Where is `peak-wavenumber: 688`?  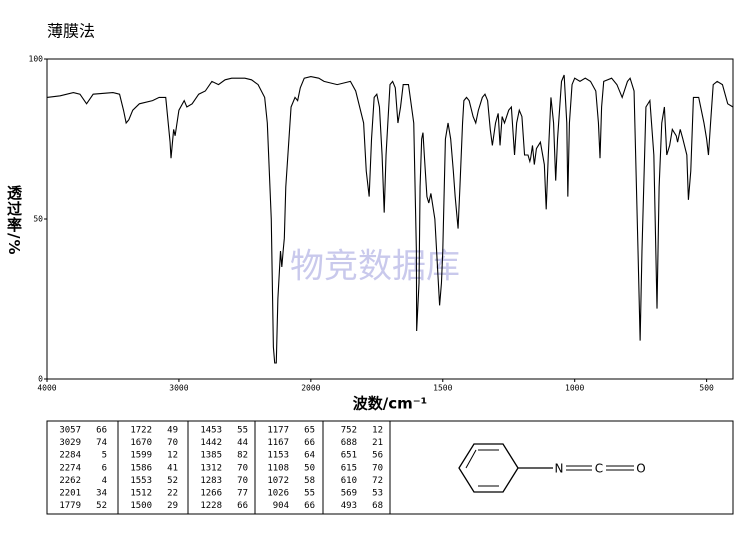
peak-wavenumber: 688 is located at coordinates (349, 443).